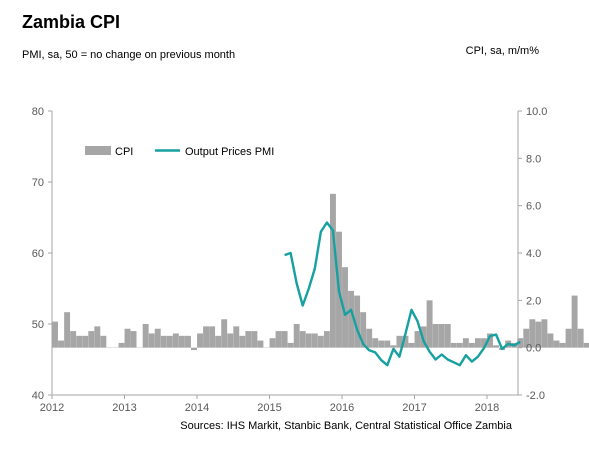 This screenshot has height=473, width=589. Describe the element at coordinates (535, 396) in the screenshot. I see `right-tick-label: -2.0` at that location.